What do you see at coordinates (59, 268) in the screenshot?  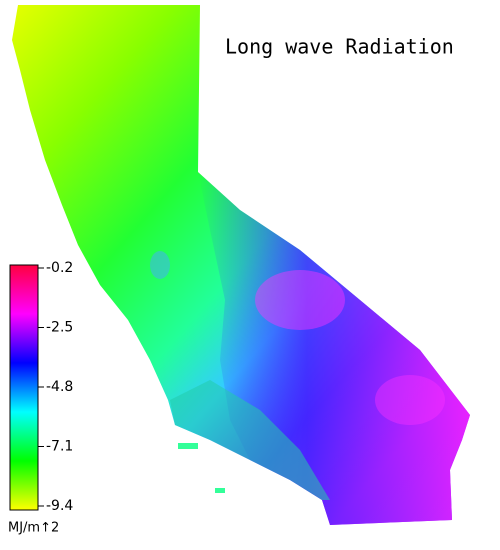 I see `colorbar-tick-label: -0.2` at bounding box center [59, 268].